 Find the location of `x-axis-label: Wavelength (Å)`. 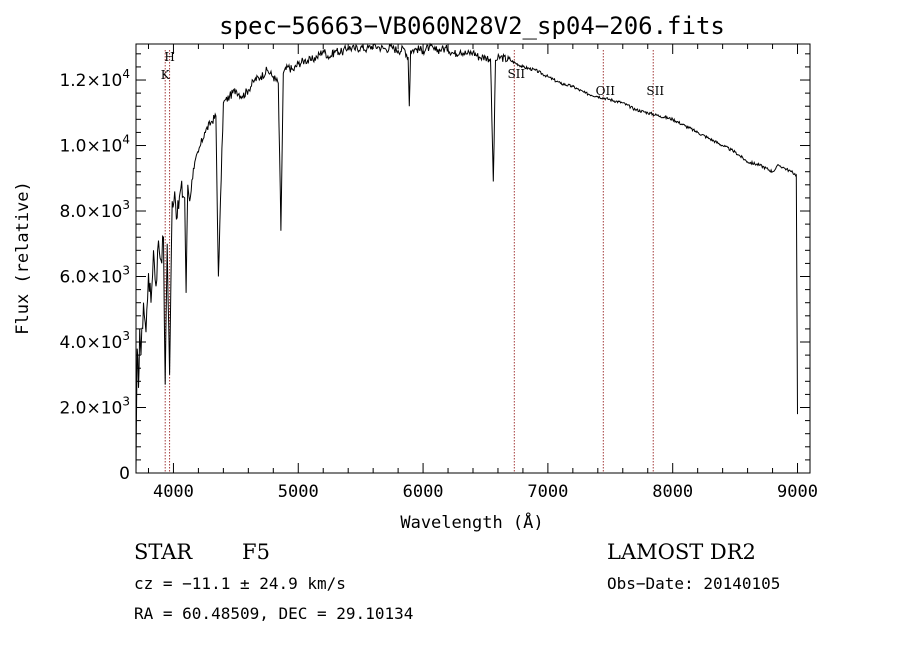

x-axis-label: Wavelength (Å) is located at coordinates (471, 522).